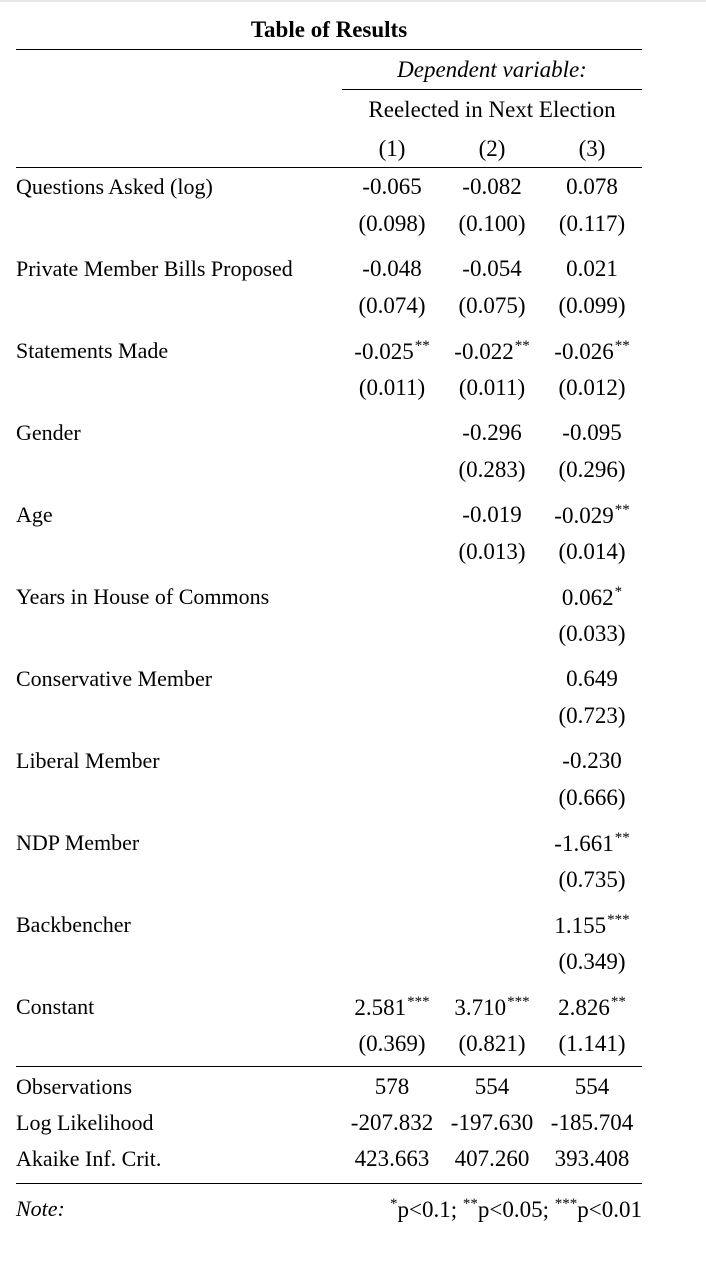 This screenshot has width=706, height=1262. Describe the element at coordinates (584, 351) in the screenshot. I see `coefficient-value: -0.026` at that location.